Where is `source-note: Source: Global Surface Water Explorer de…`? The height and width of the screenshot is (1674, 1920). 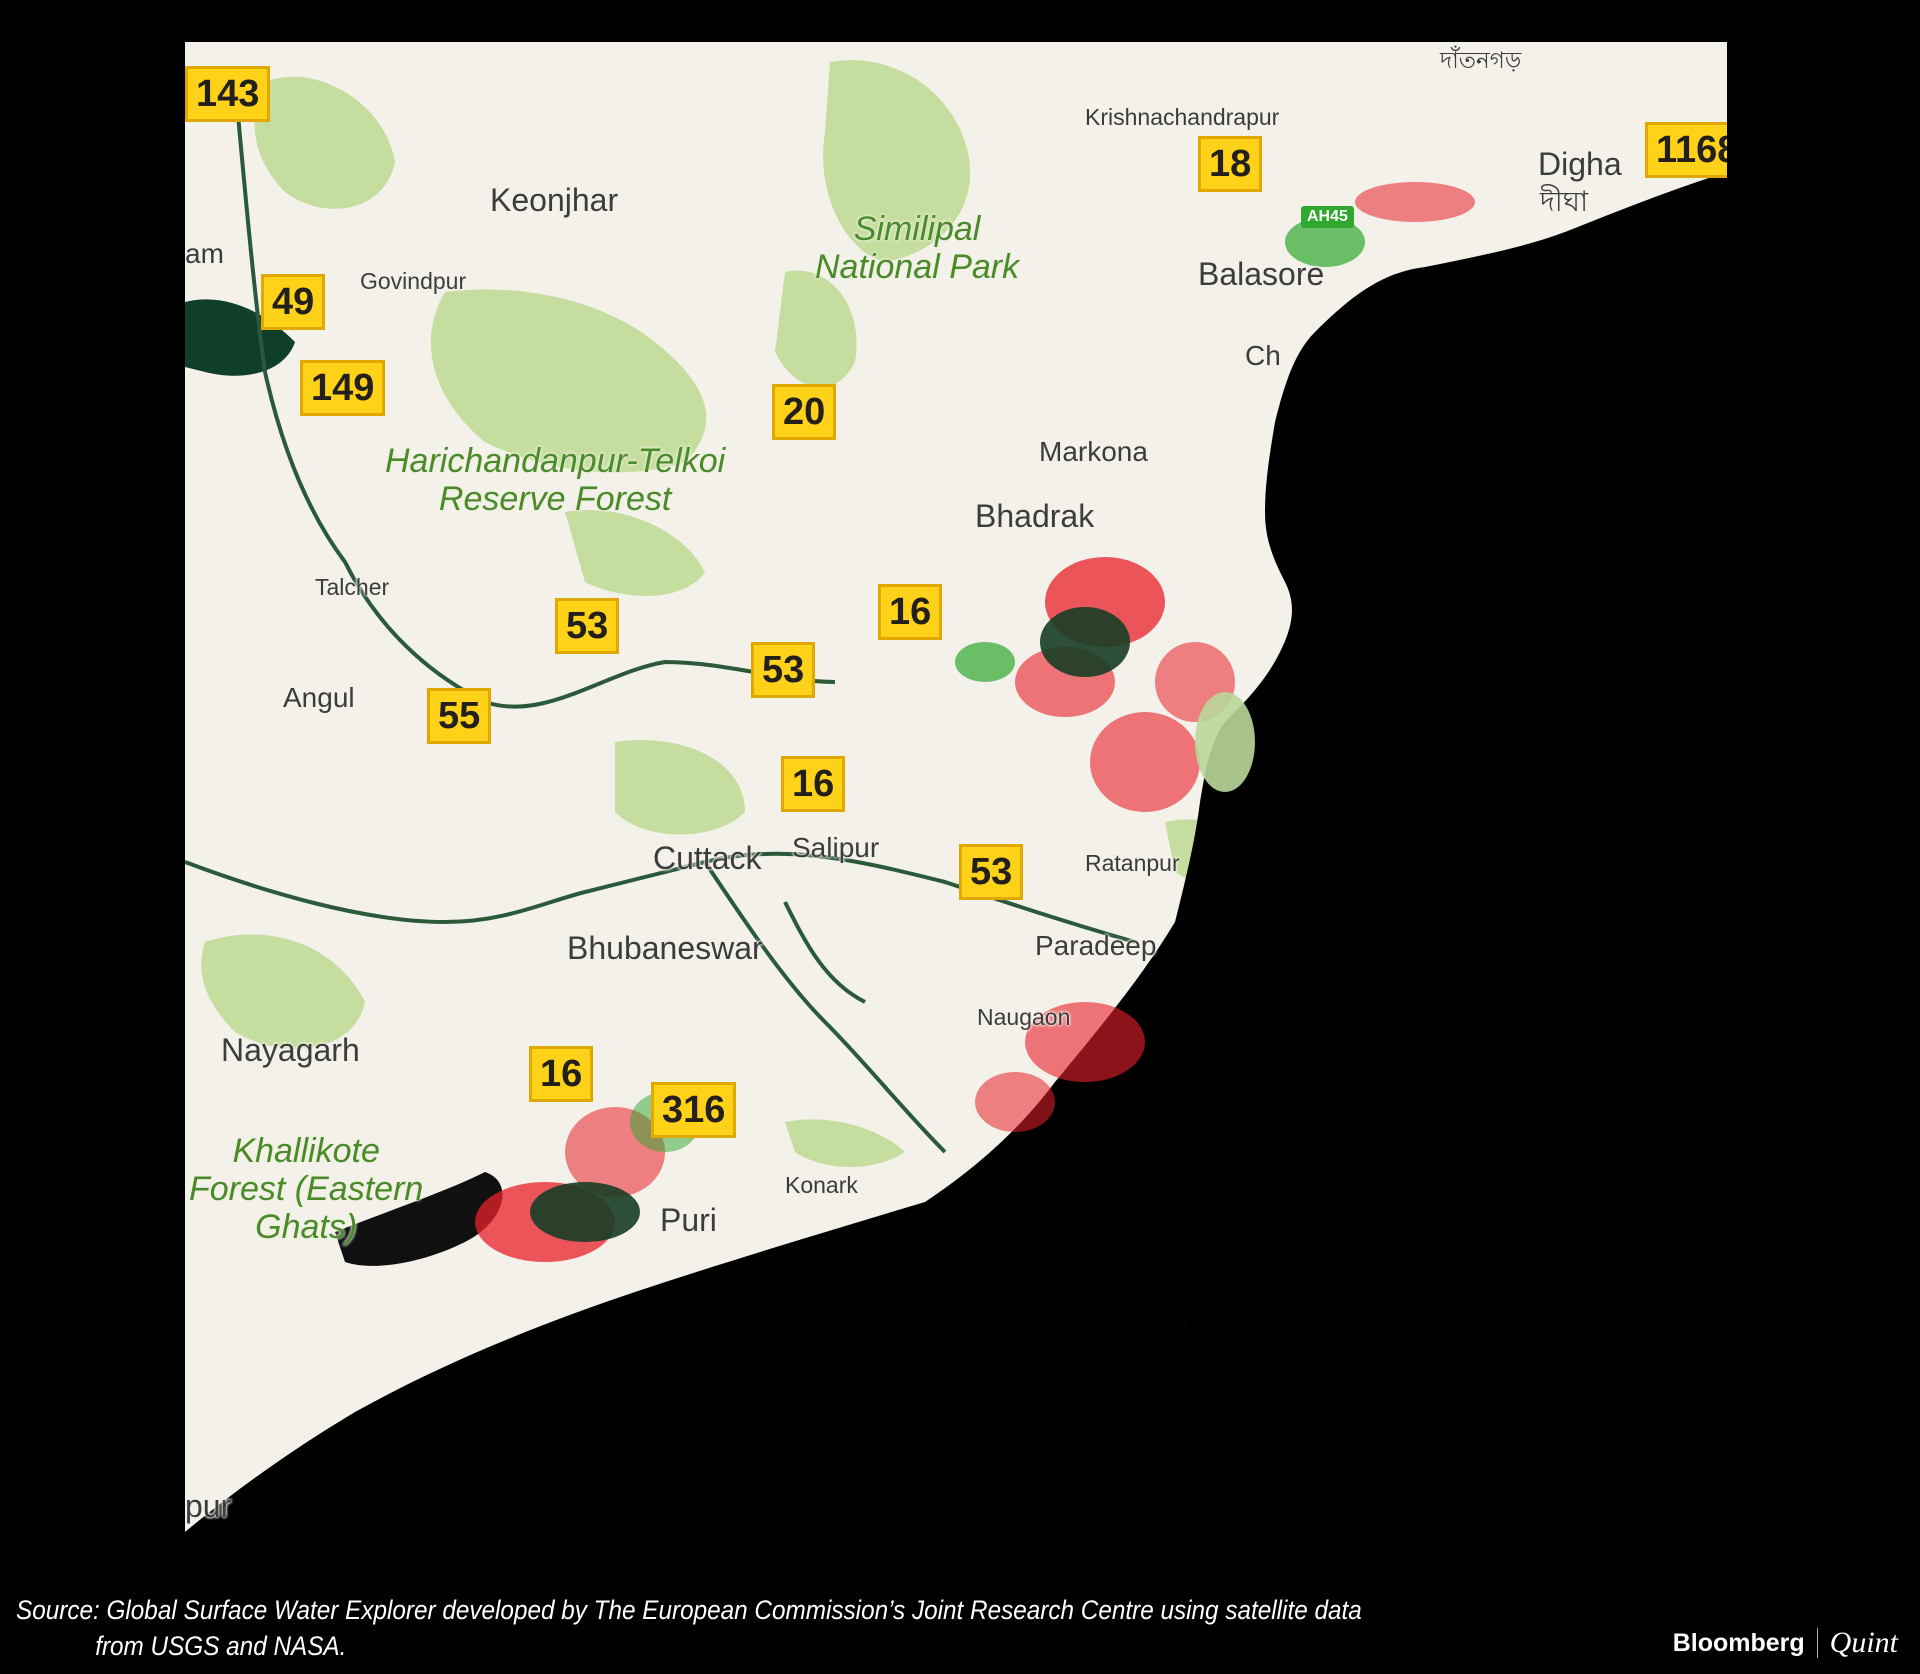 source-note: Source: Global Surface Water Explorer de… is located at coordinates (689, 1628).